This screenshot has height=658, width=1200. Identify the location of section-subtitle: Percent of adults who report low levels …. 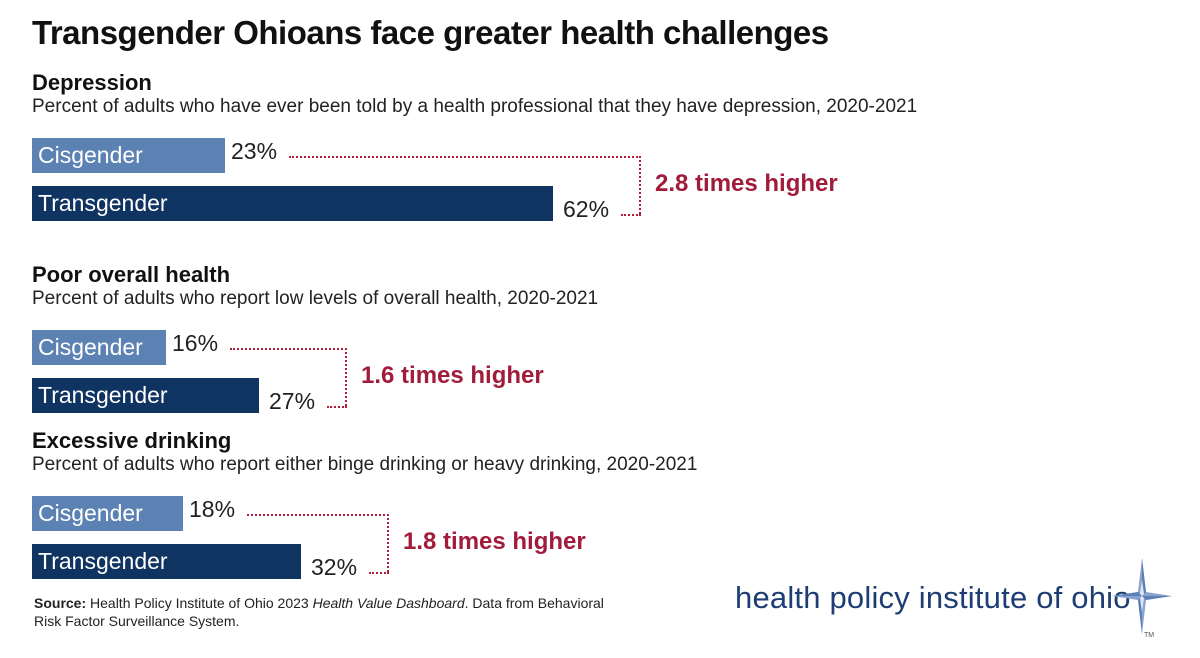
(315, 298).